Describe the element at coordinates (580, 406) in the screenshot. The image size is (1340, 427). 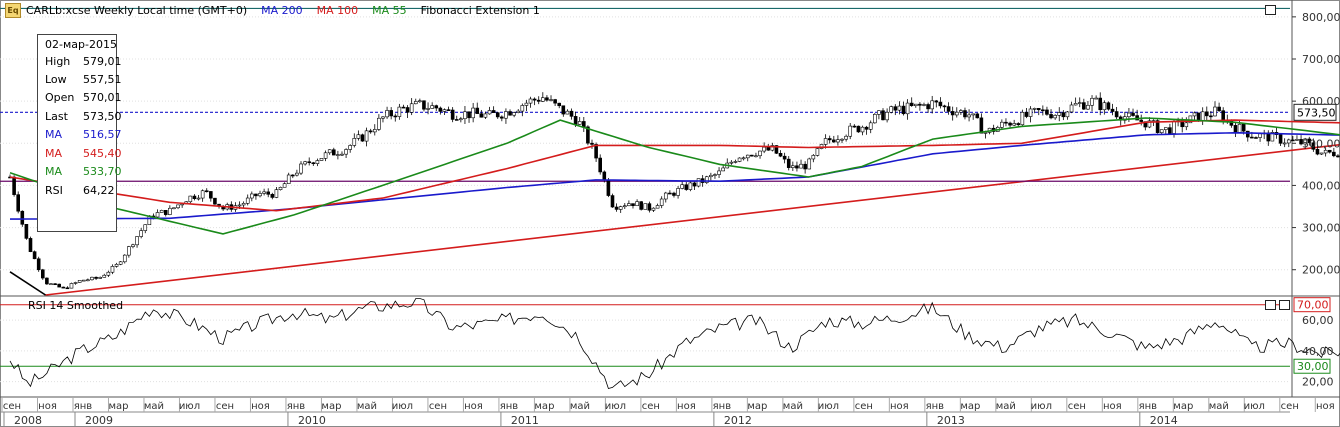
I see `month-label: май` at that location.